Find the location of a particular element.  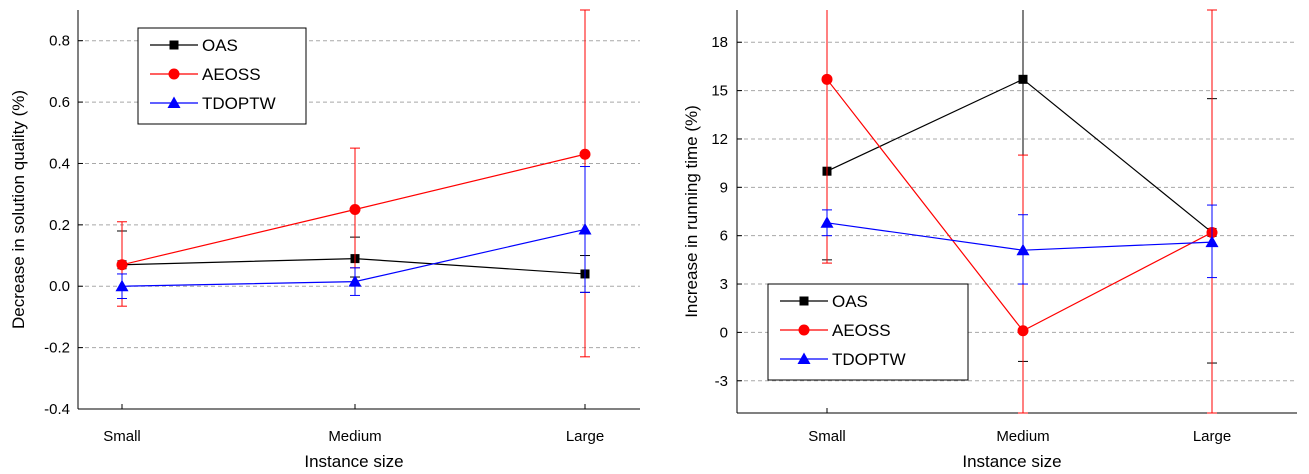

y-tick-label: 0.0 is located at coordinates (59, 286).